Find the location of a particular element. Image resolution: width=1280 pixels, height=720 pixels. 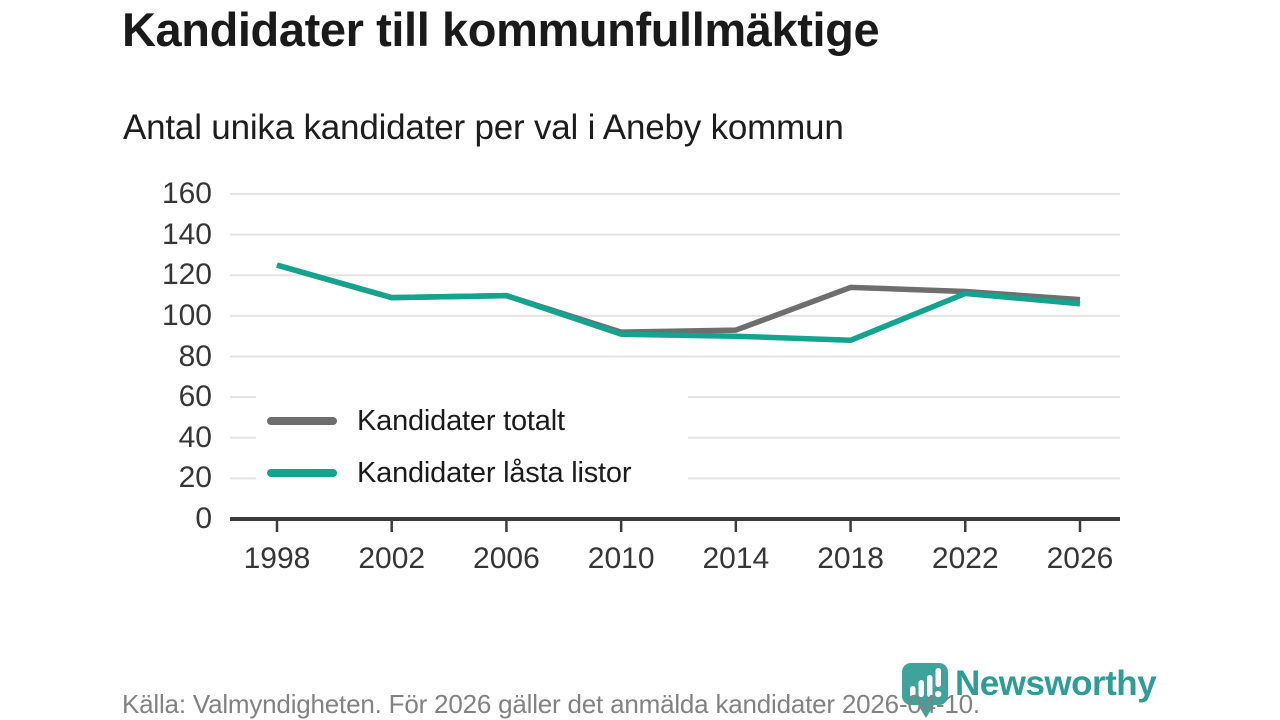

x-tick-label: 2018 is located at coordinates (850, 558).